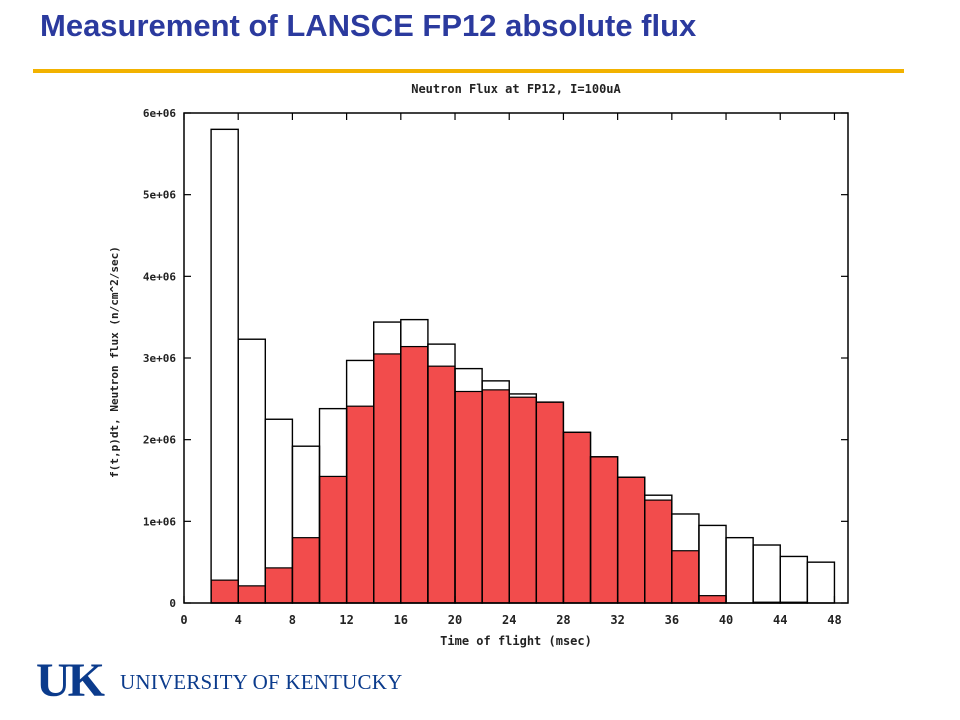 This screenshot has width=960, height=720. What do you see at coordinates (401, 620) in the screenshot?
I see `x-tick-label: 16` at bounding box center [401, 620].